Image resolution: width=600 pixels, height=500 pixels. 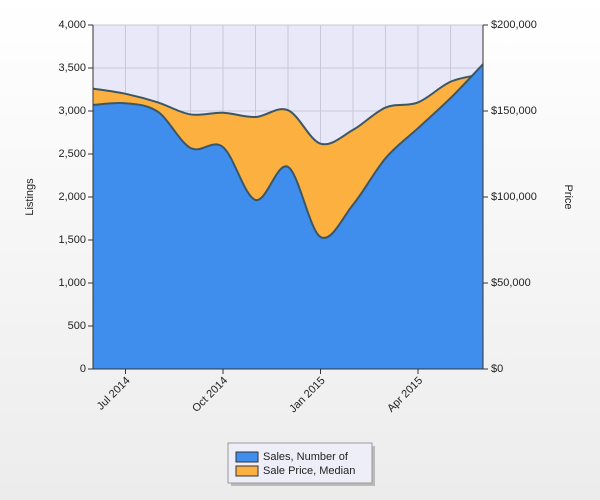 What do you see at coordinates (306, 457) in the screenshot?
I see `legend-label: Sales, Number of` at bounding box center [306, 457].